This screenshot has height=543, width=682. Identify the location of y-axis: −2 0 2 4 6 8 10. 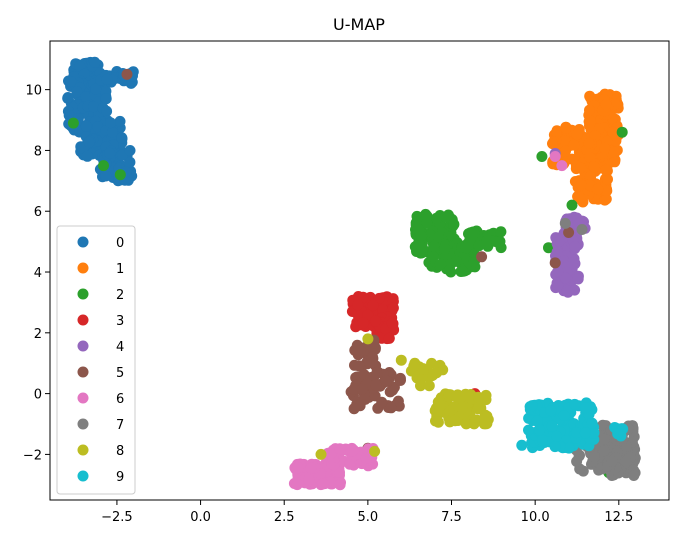
(36, 273).